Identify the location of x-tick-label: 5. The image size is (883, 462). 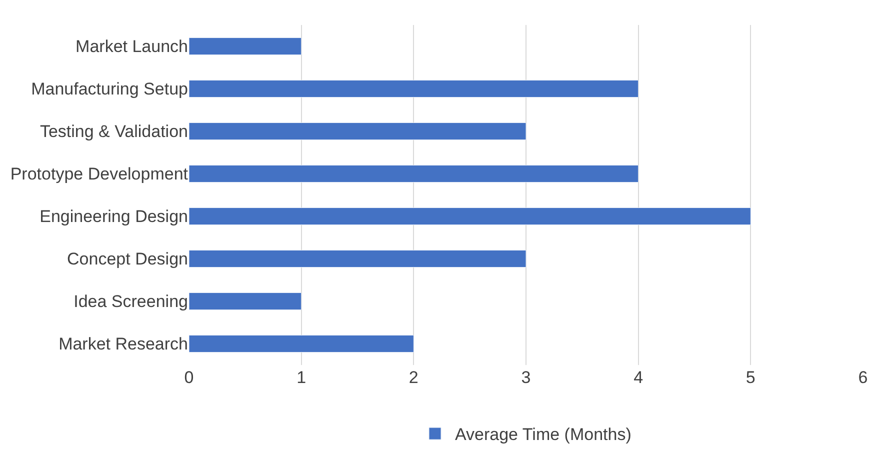
(751, 377).